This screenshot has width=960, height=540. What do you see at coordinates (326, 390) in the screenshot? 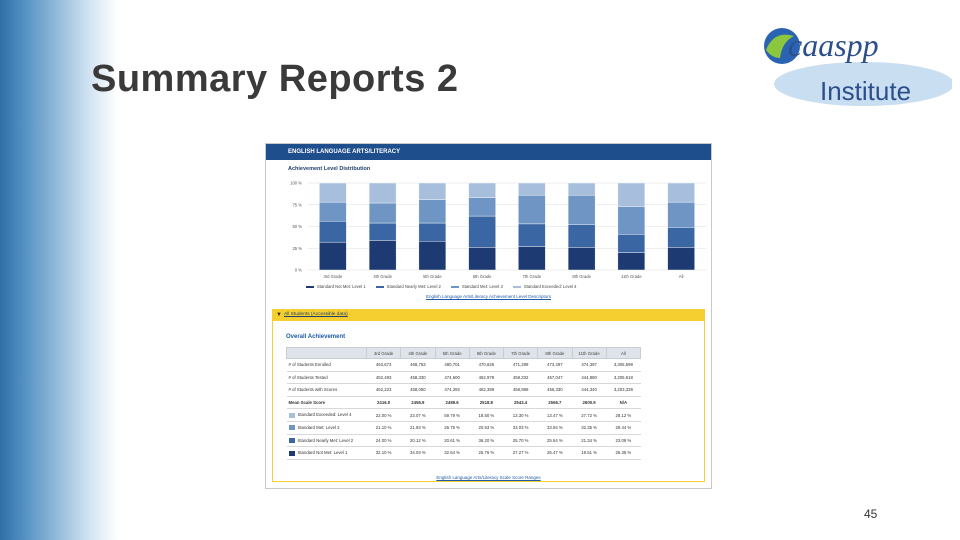
I see `row-label: # of Students with Scores` at bounding box center [326, 390].